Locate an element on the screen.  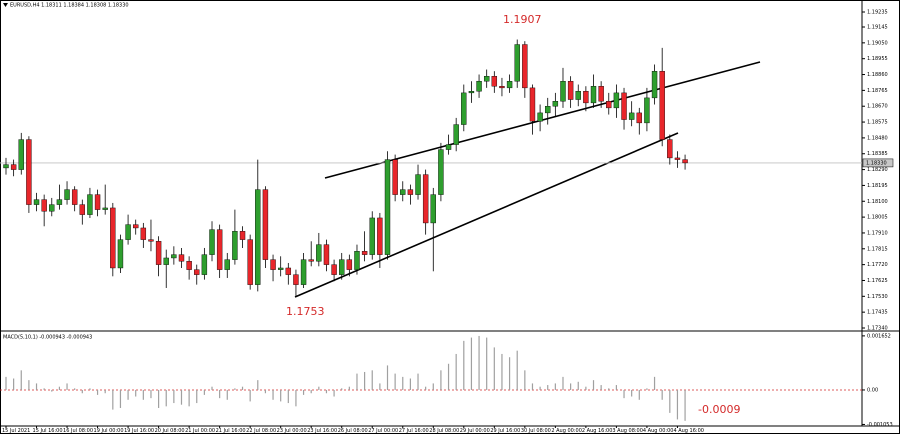
y-tick-label: 1.18385 is located at coordinates (877, 154).